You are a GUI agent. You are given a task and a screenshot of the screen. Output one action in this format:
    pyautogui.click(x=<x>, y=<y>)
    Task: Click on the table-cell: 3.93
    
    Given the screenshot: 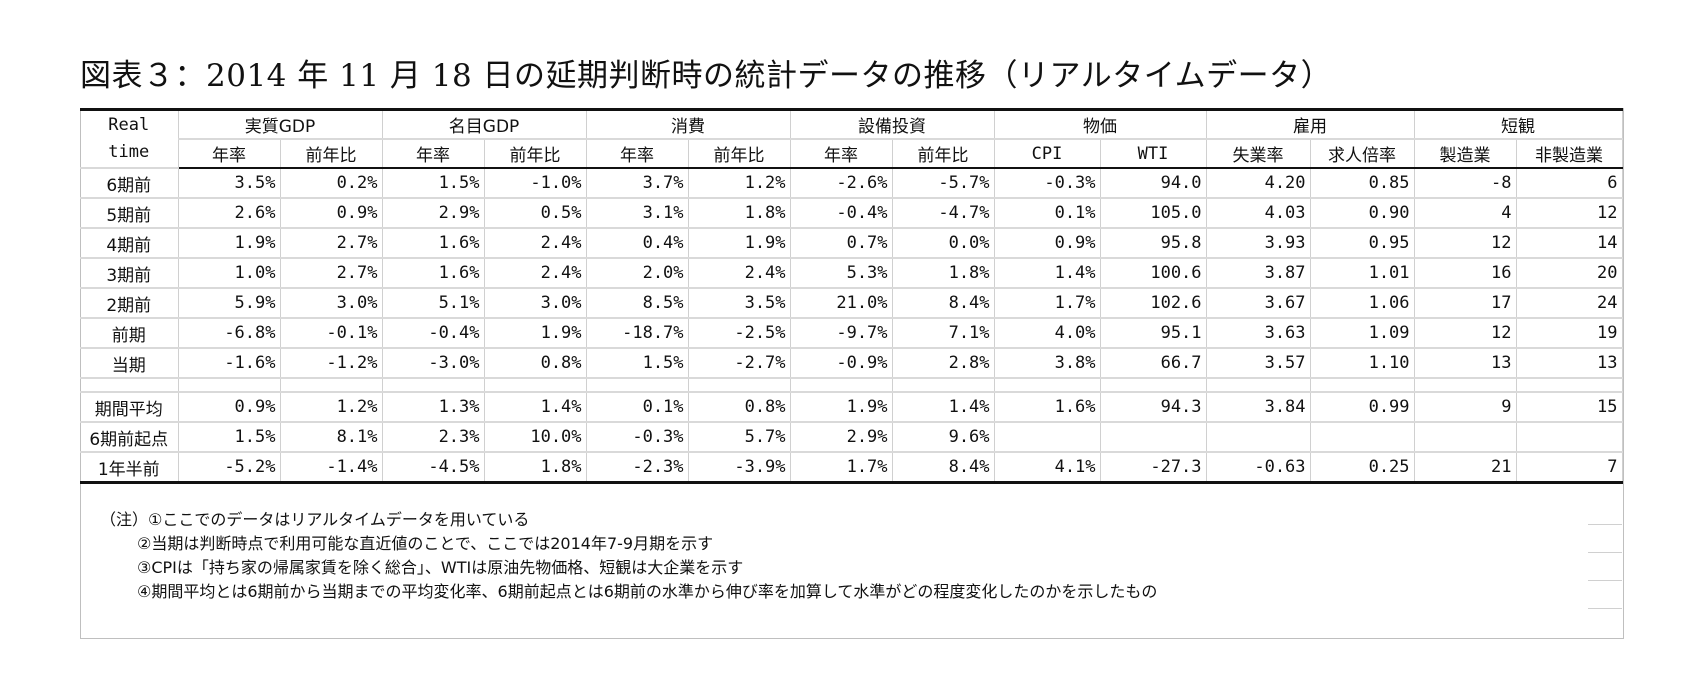 What is the action you would take?
    pyautogui.click(x=1258, y=243)
    